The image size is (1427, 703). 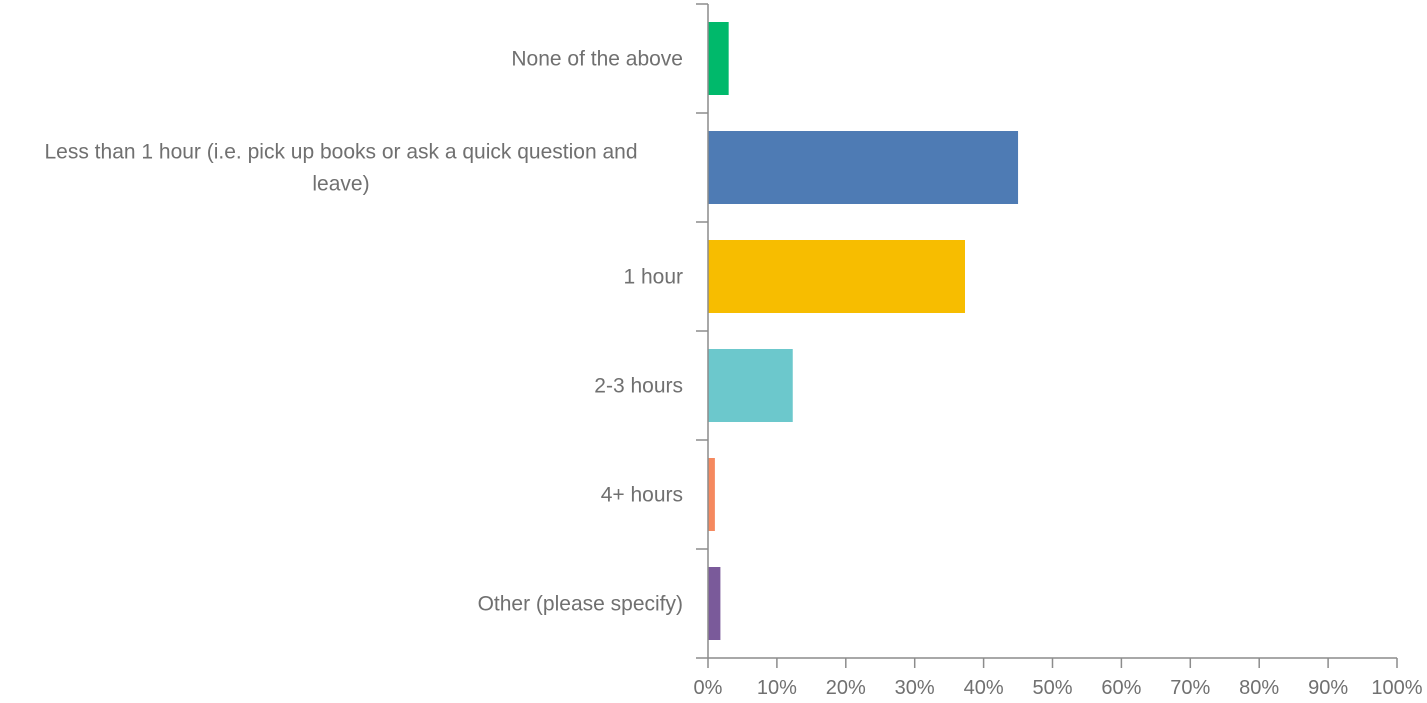 I want to click on category-label-5: Other (please specify), so click(x=580, y=604).